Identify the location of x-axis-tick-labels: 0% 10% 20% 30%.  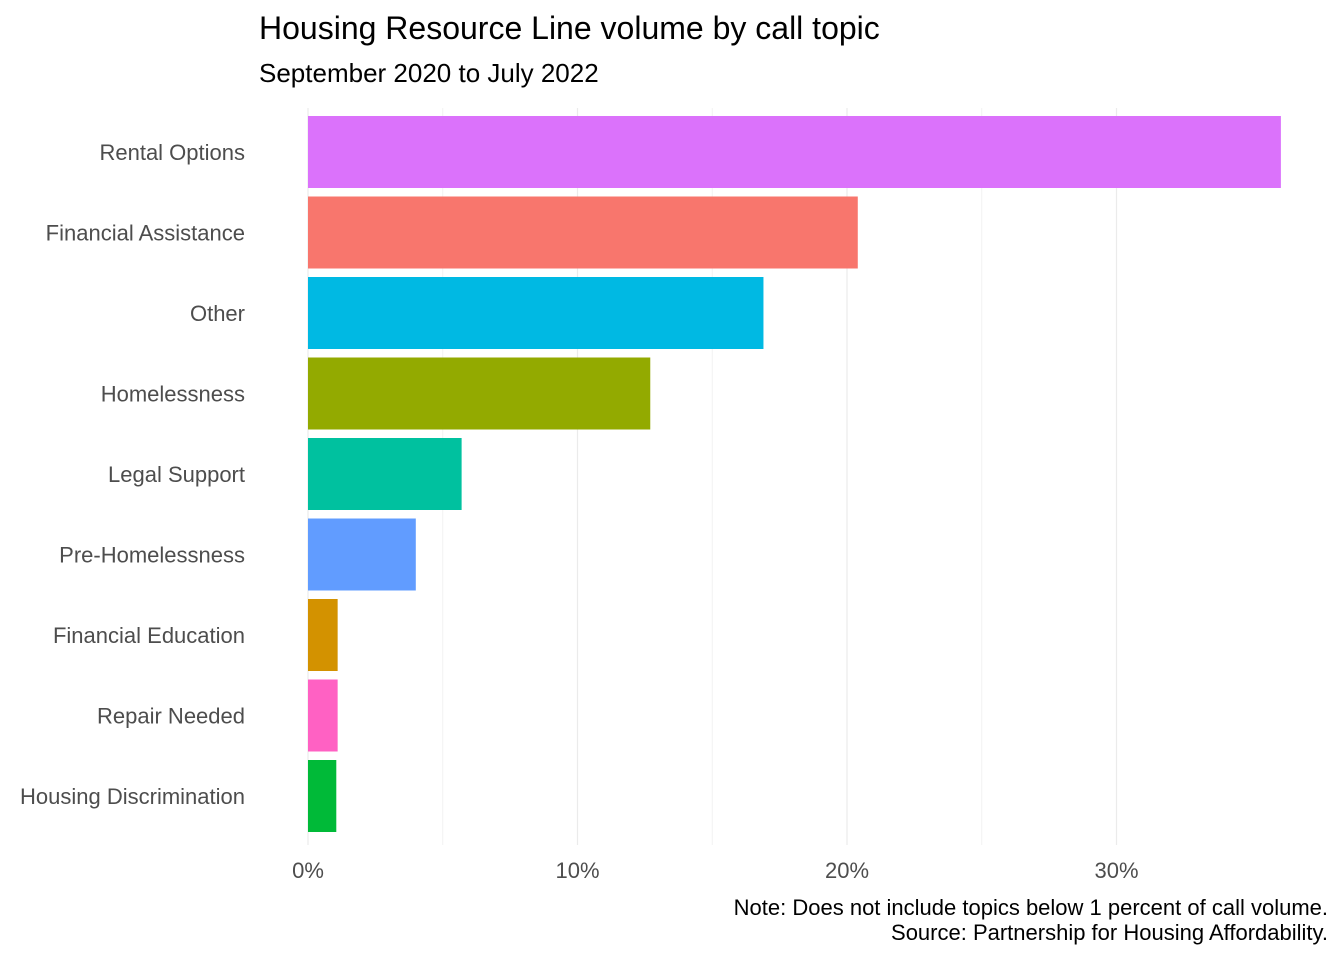
(715, 870).